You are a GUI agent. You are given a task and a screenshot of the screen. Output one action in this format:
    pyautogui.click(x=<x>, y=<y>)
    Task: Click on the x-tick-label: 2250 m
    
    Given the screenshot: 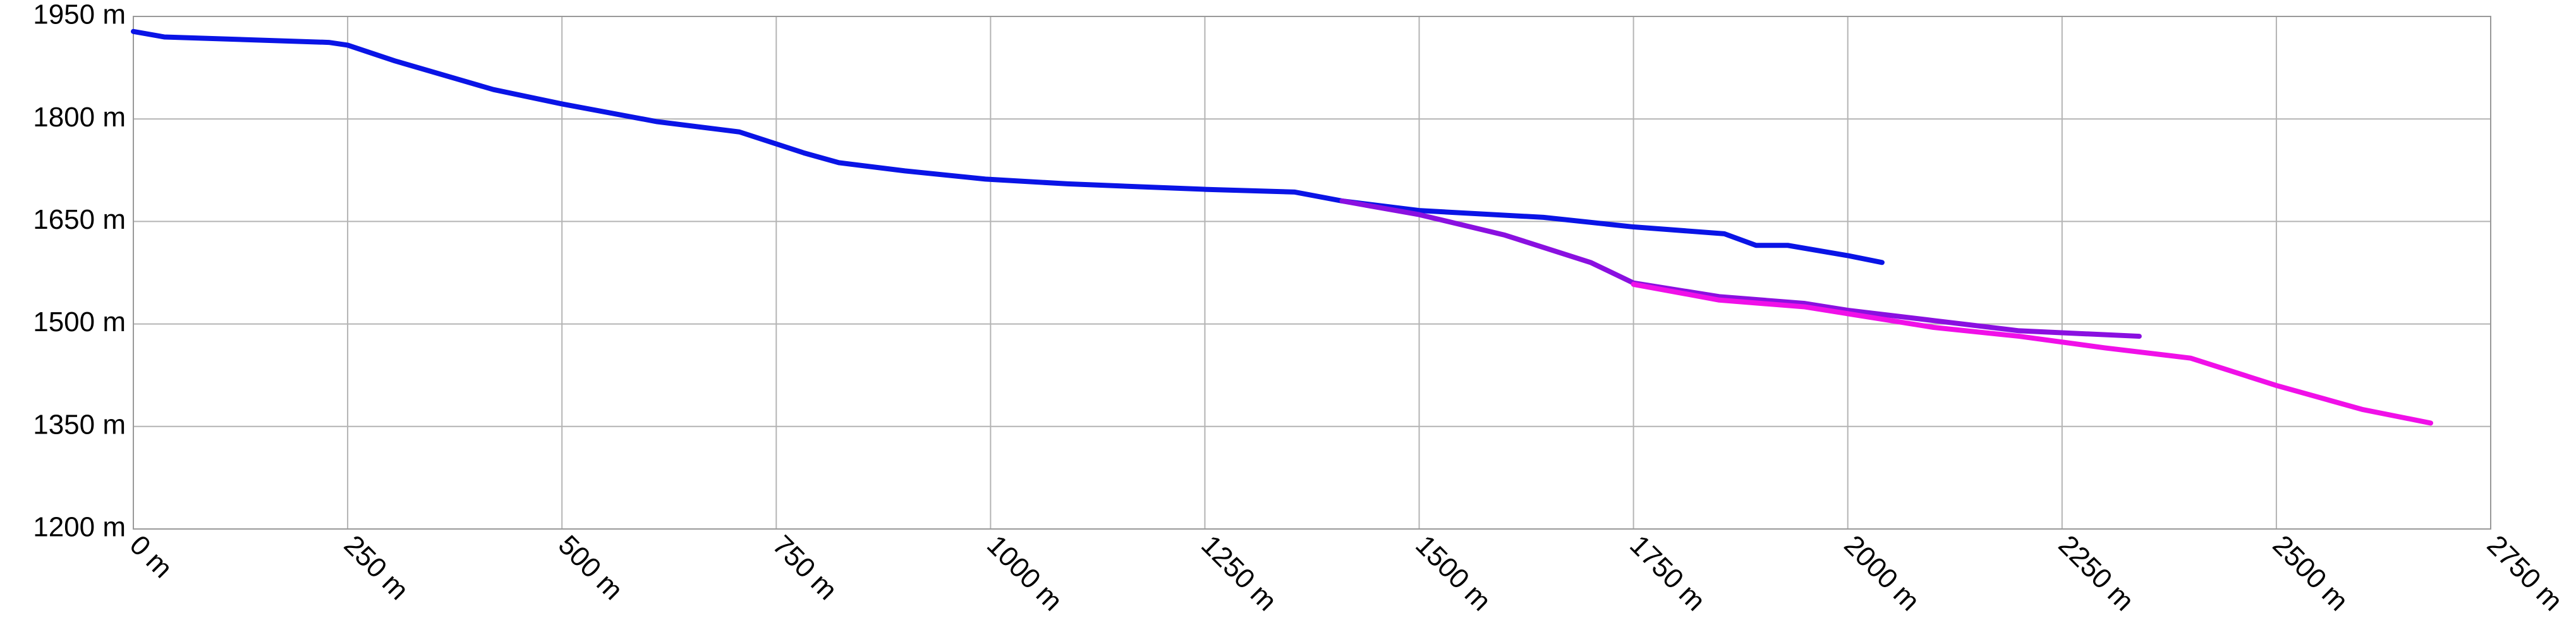 What is the action you would take?
    pyautogui.click(x=2096, y=573)
    